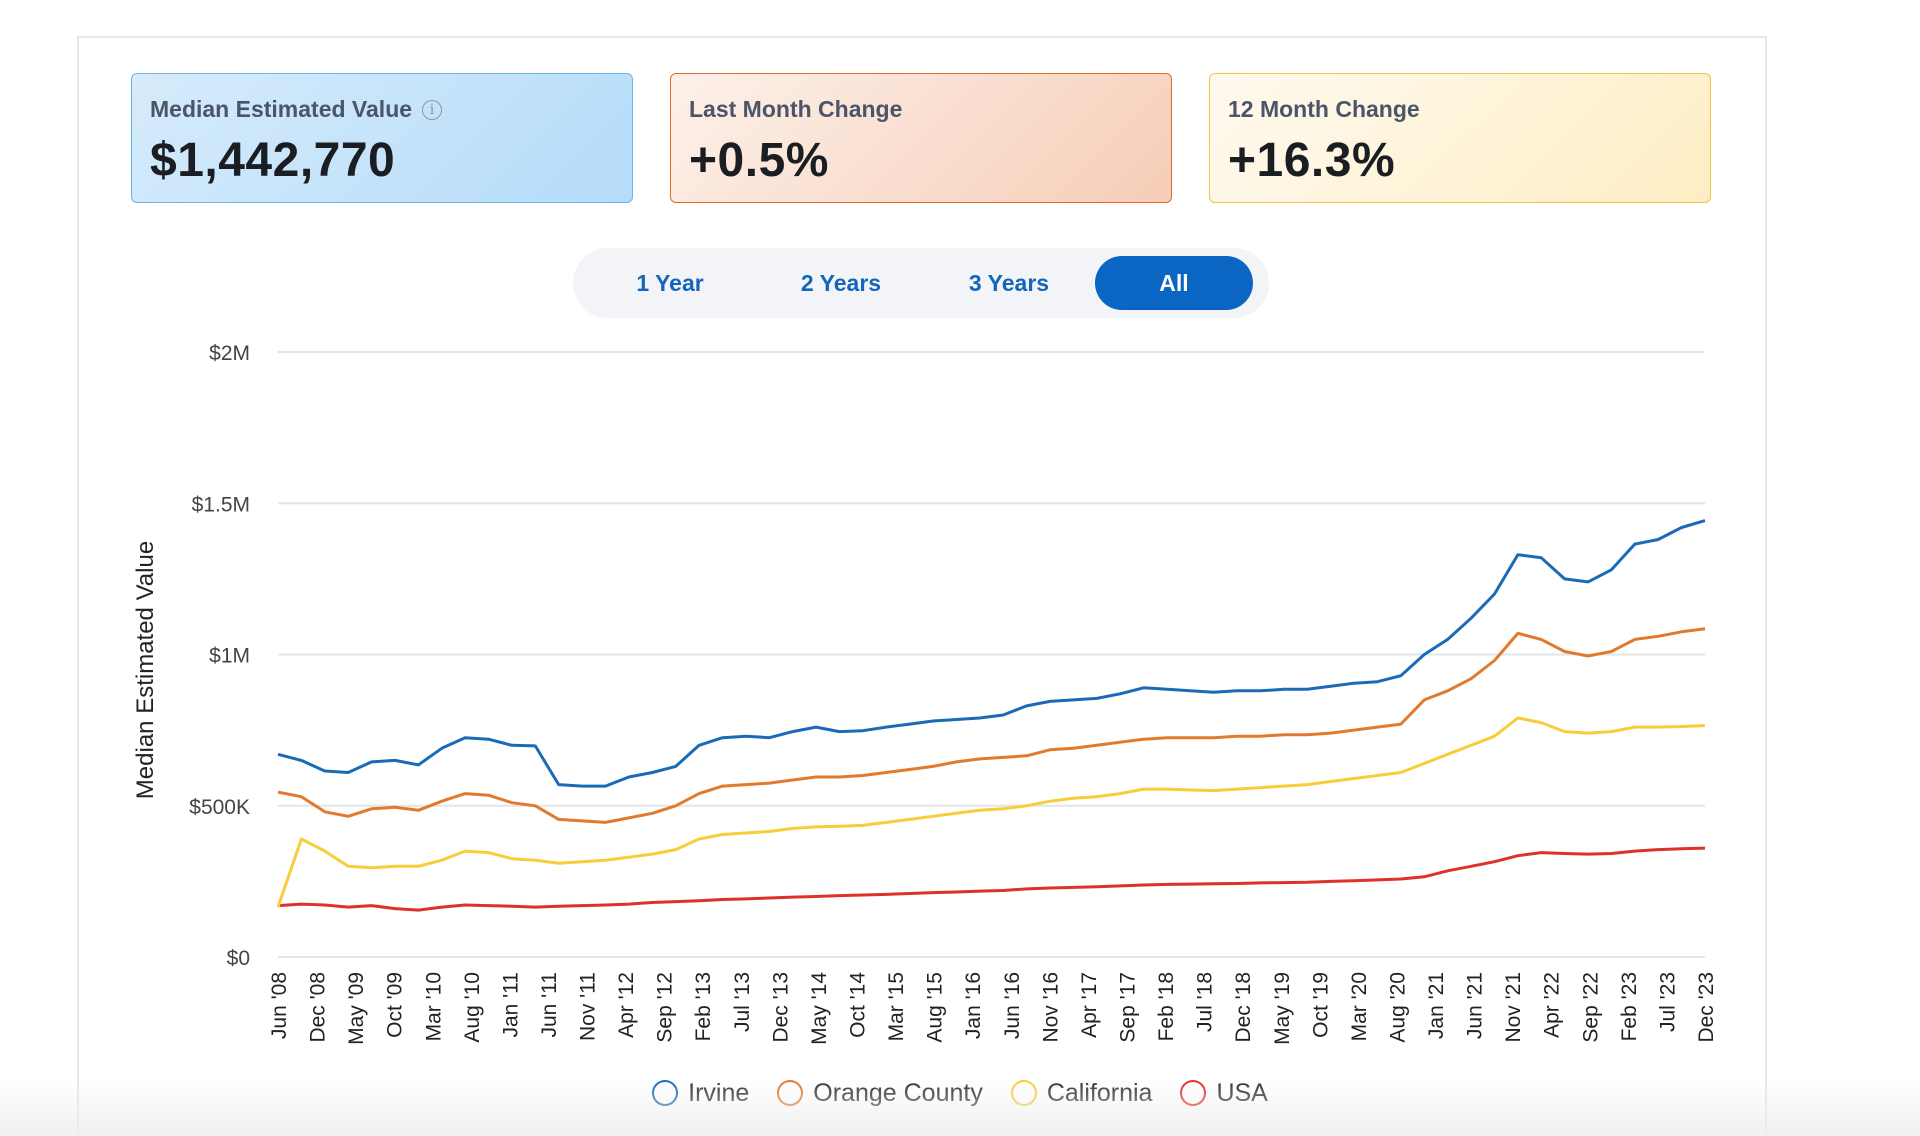 The height and width of the screenshot is (1136, 1920). I want to click on stat-label: Last Month Change, so click(796, 109).